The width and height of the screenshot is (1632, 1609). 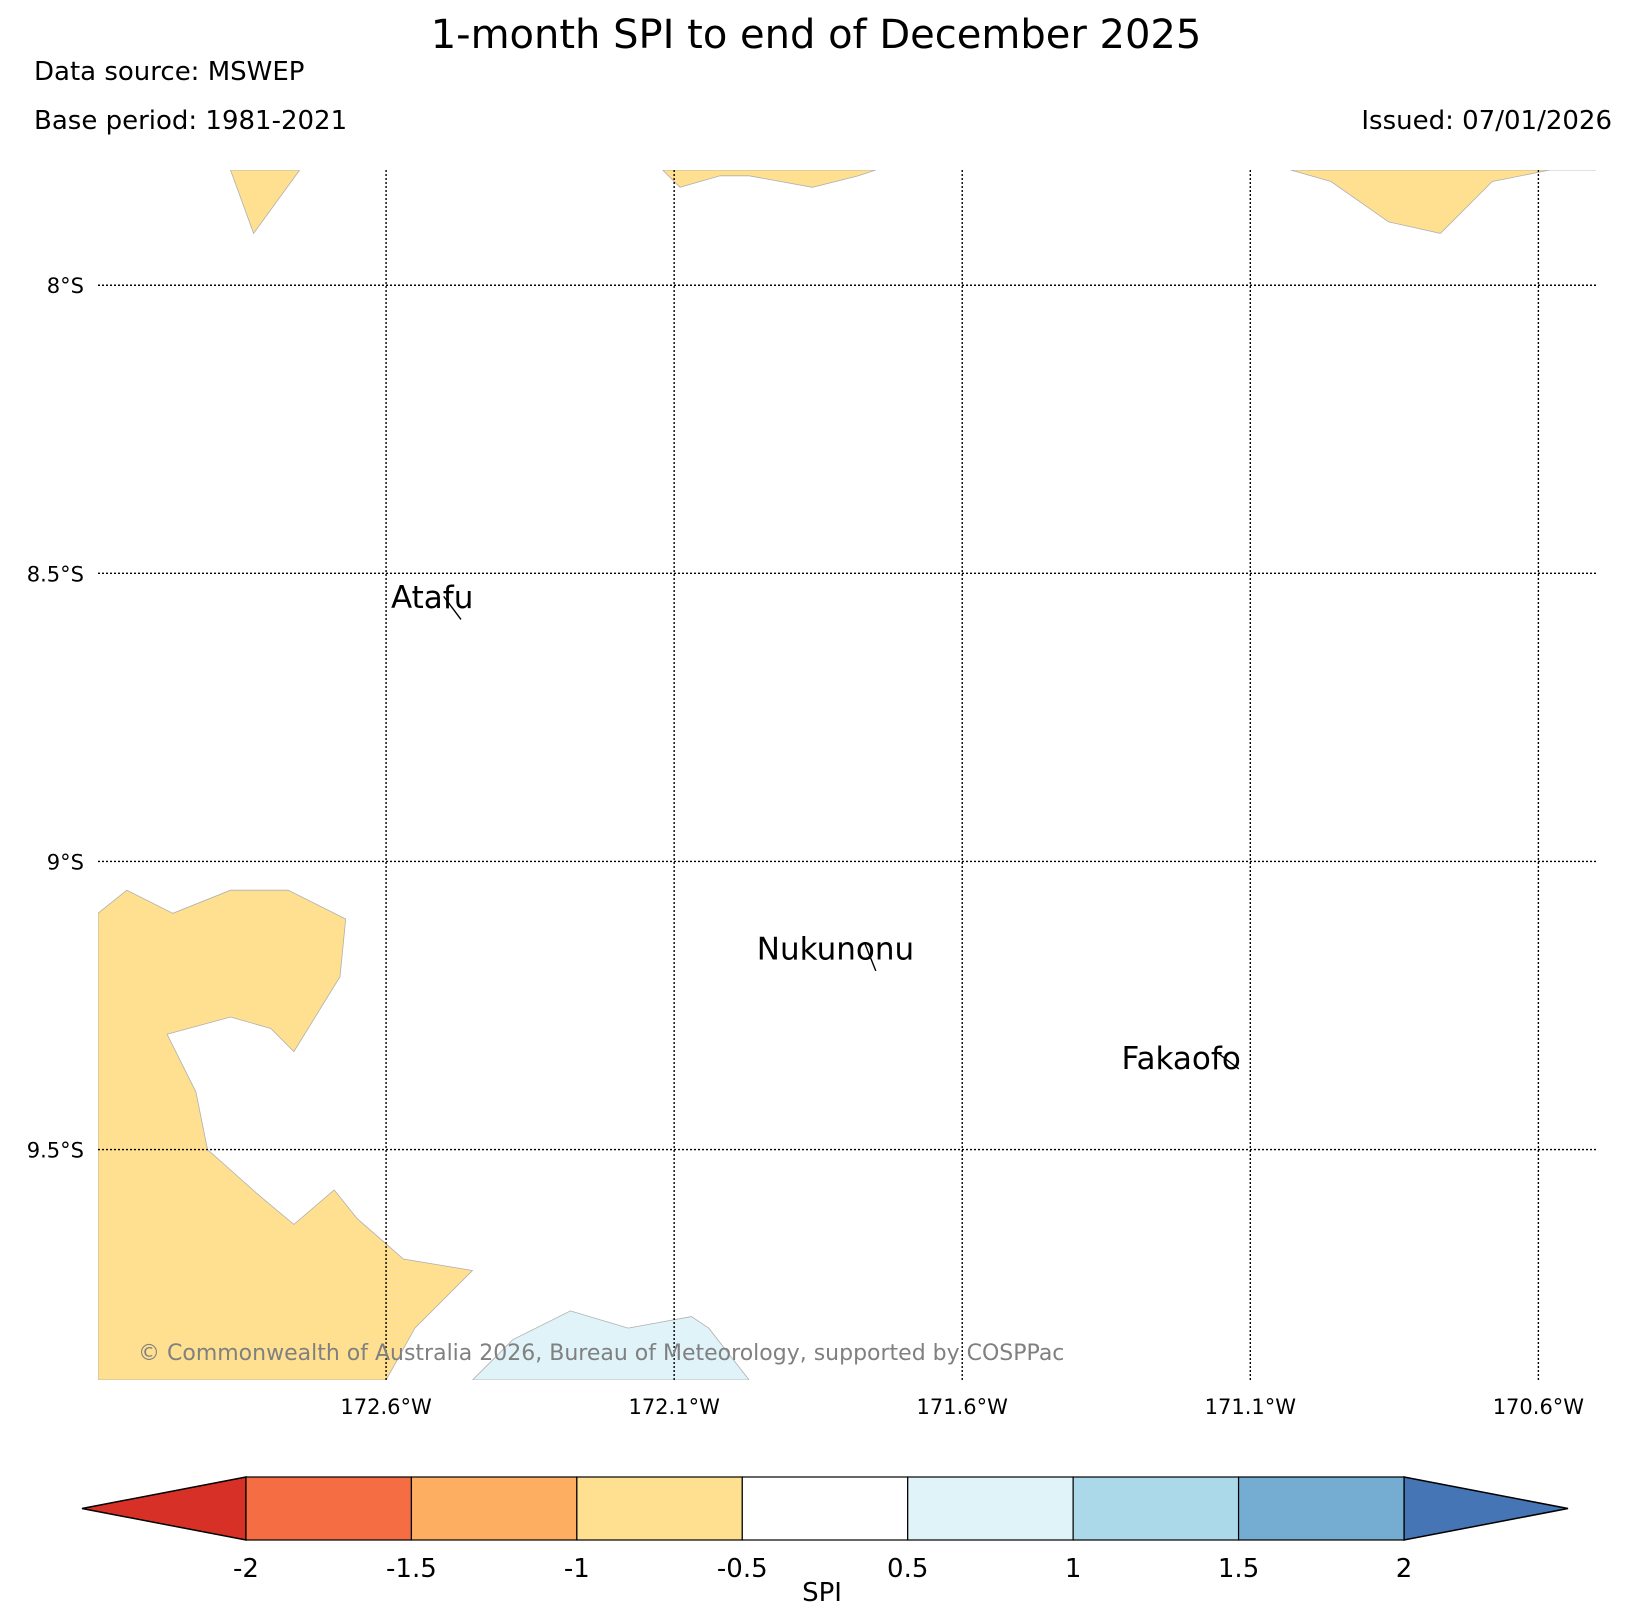 What do you see at coordinates (963, 1407) in the screenshot?
I see `lon-tick-label: 171.6°W` at bounding box center [963, 1407].